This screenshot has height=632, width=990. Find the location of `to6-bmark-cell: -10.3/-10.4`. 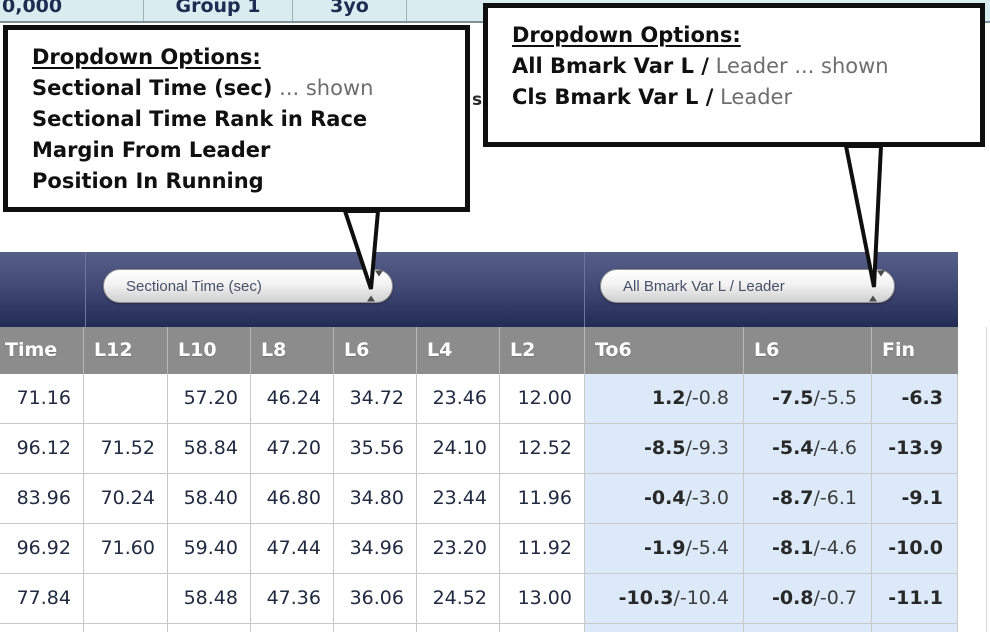

to6-bmark-cell: -10.3/-10.4 is located at coordinates (664, 599).